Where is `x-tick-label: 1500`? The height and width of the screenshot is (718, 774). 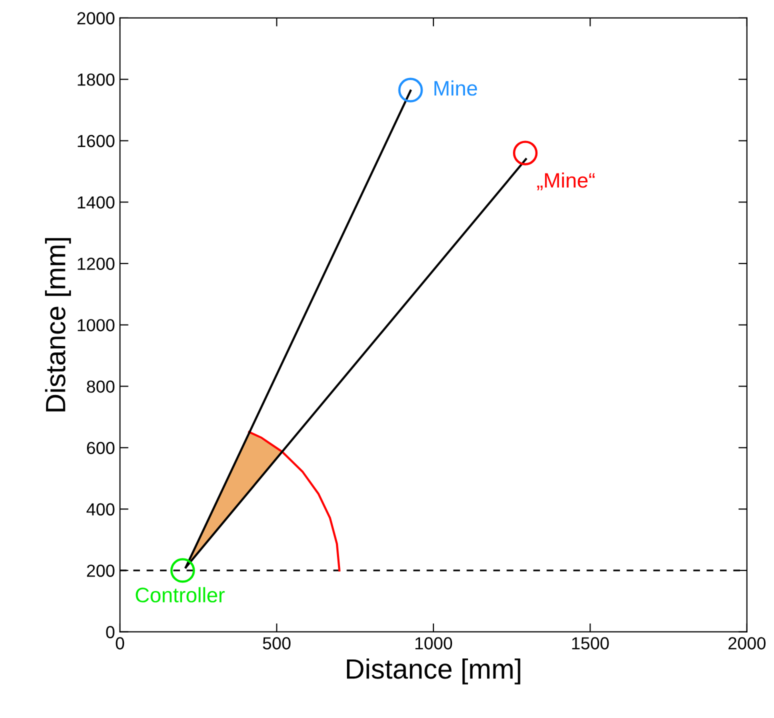 x-tick-label: 1500 is located at coordinates (590, 643).